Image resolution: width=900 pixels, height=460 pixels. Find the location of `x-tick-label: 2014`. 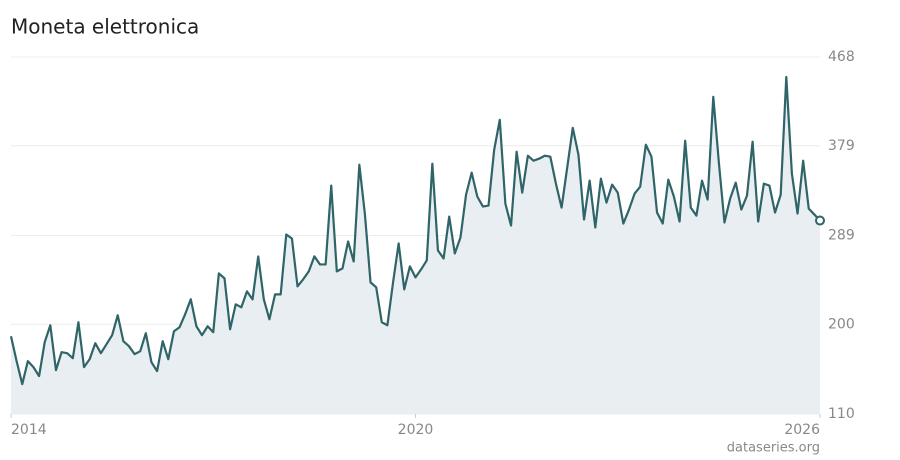

x-tick-label: 2014 is located at coordinates (29, 430).